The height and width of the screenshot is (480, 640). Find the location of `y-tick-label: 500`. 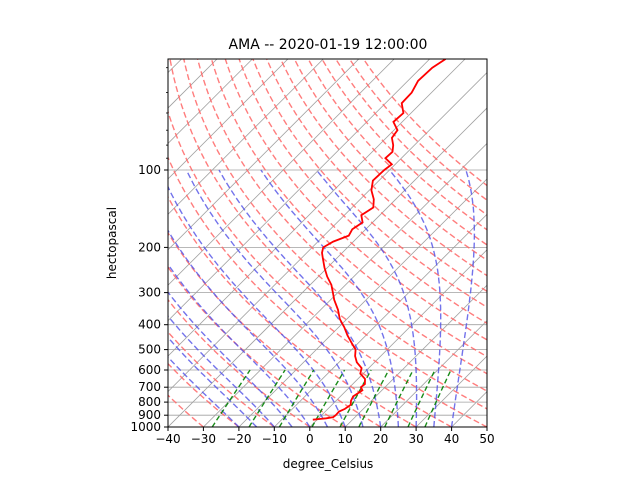

y-tick-label: 500 is located at coordinates (149, 350).